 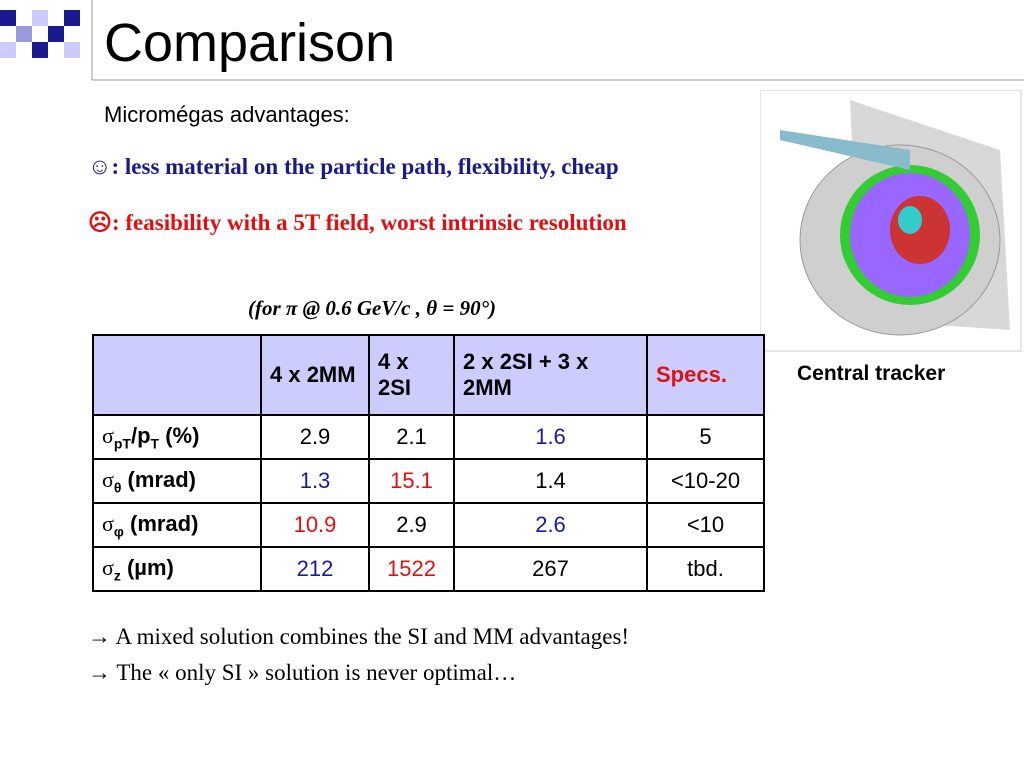 What do you see at coordinates (177, 569) in the screenshot?
I see `row-label: σz (µm)` at bounding box center [177, 569].